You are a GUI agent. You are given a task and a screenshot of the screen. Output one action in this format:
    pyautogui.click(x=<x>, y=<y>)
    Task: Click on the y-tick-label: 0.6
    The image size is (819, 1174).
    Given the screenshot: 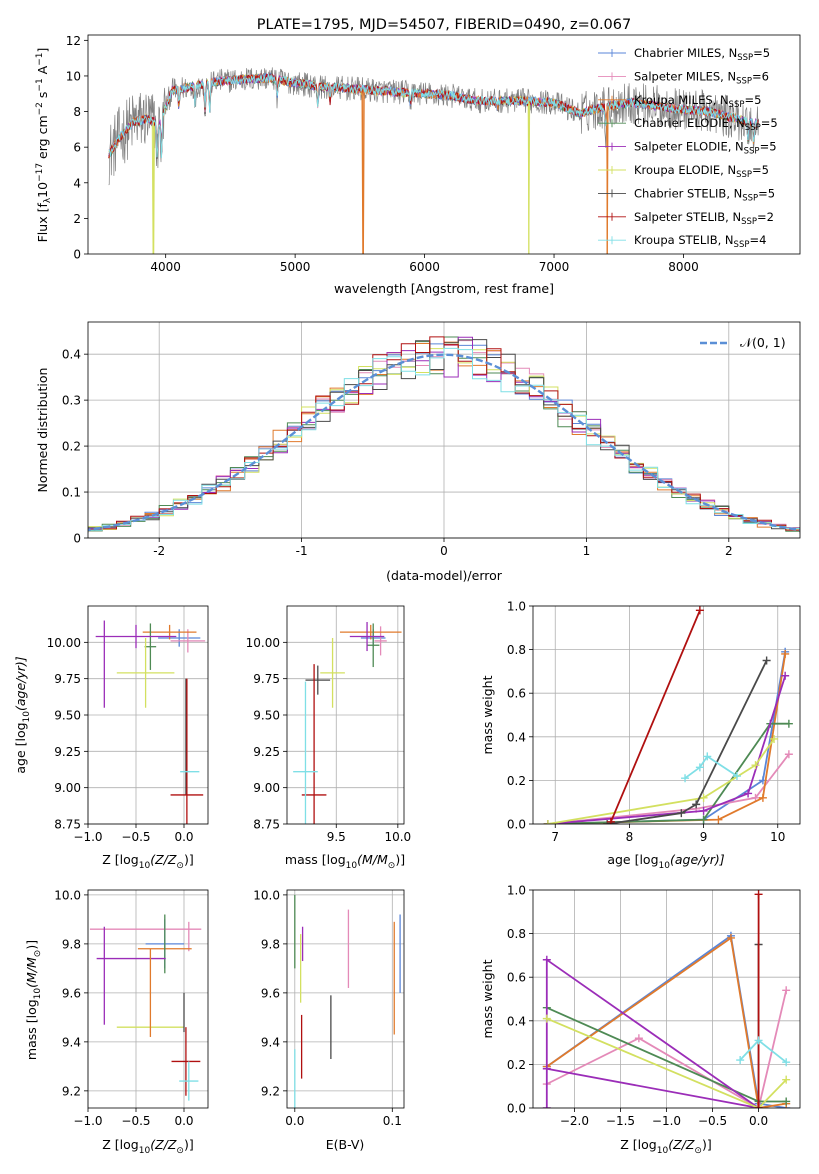 What is the action you would take?
    pyautogui.click(x=516, y=978)
    